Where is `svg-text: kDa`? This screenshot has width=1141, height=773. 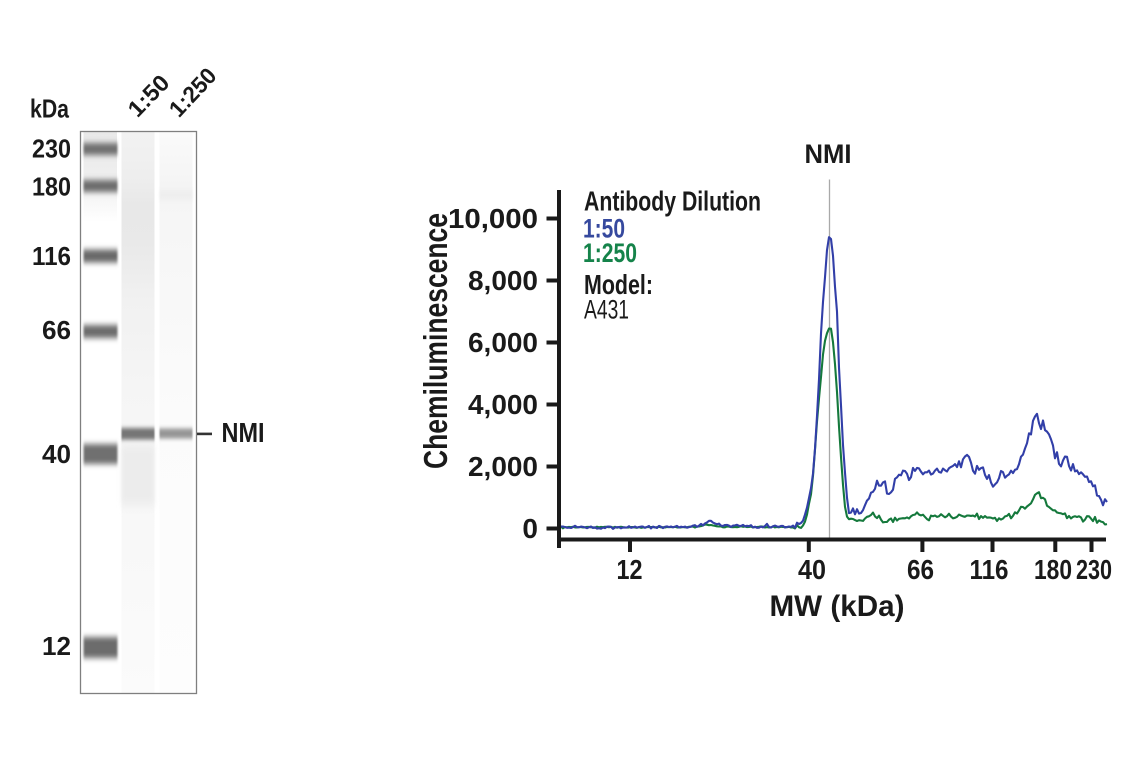 svg-text: kDa is located at coordinates (49, 109).